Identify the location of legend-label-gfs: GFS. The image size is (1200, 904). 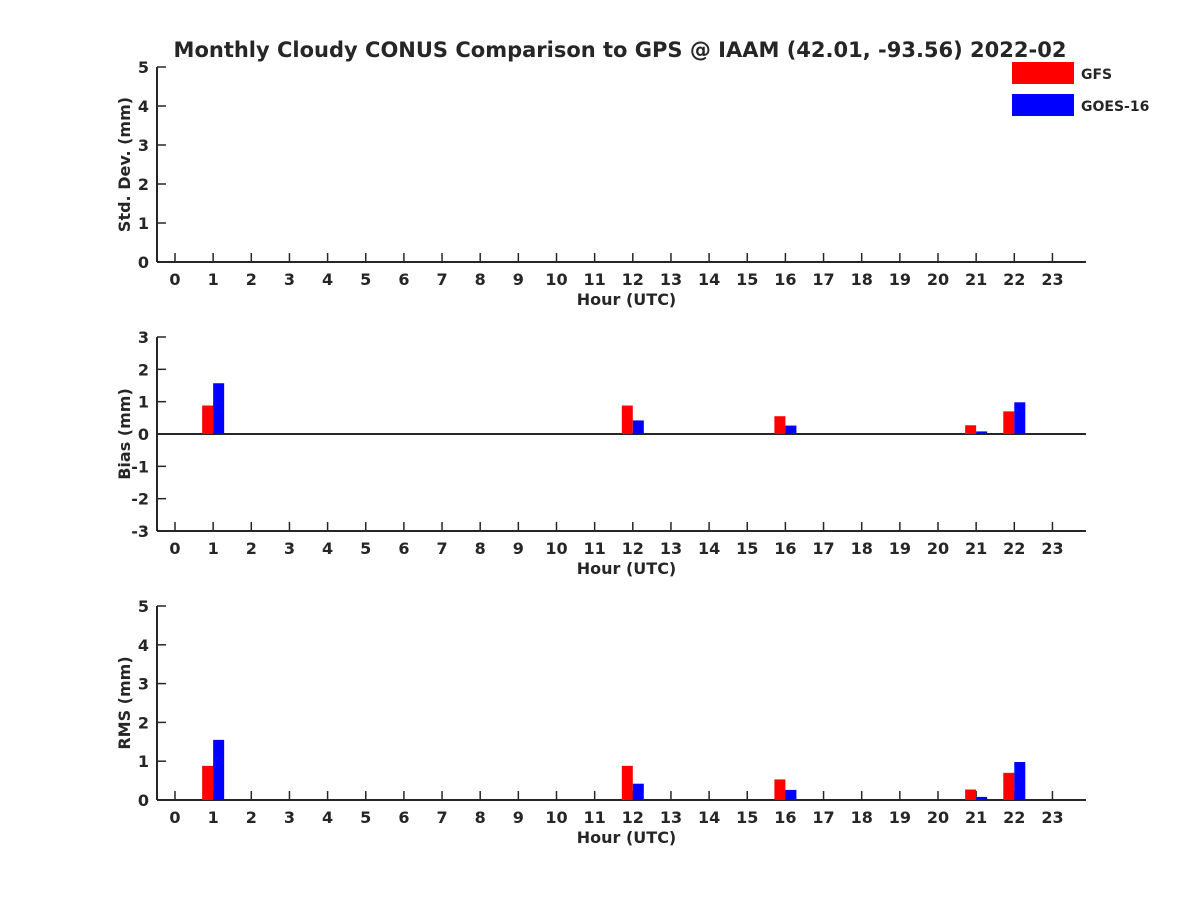
(1096, 75).